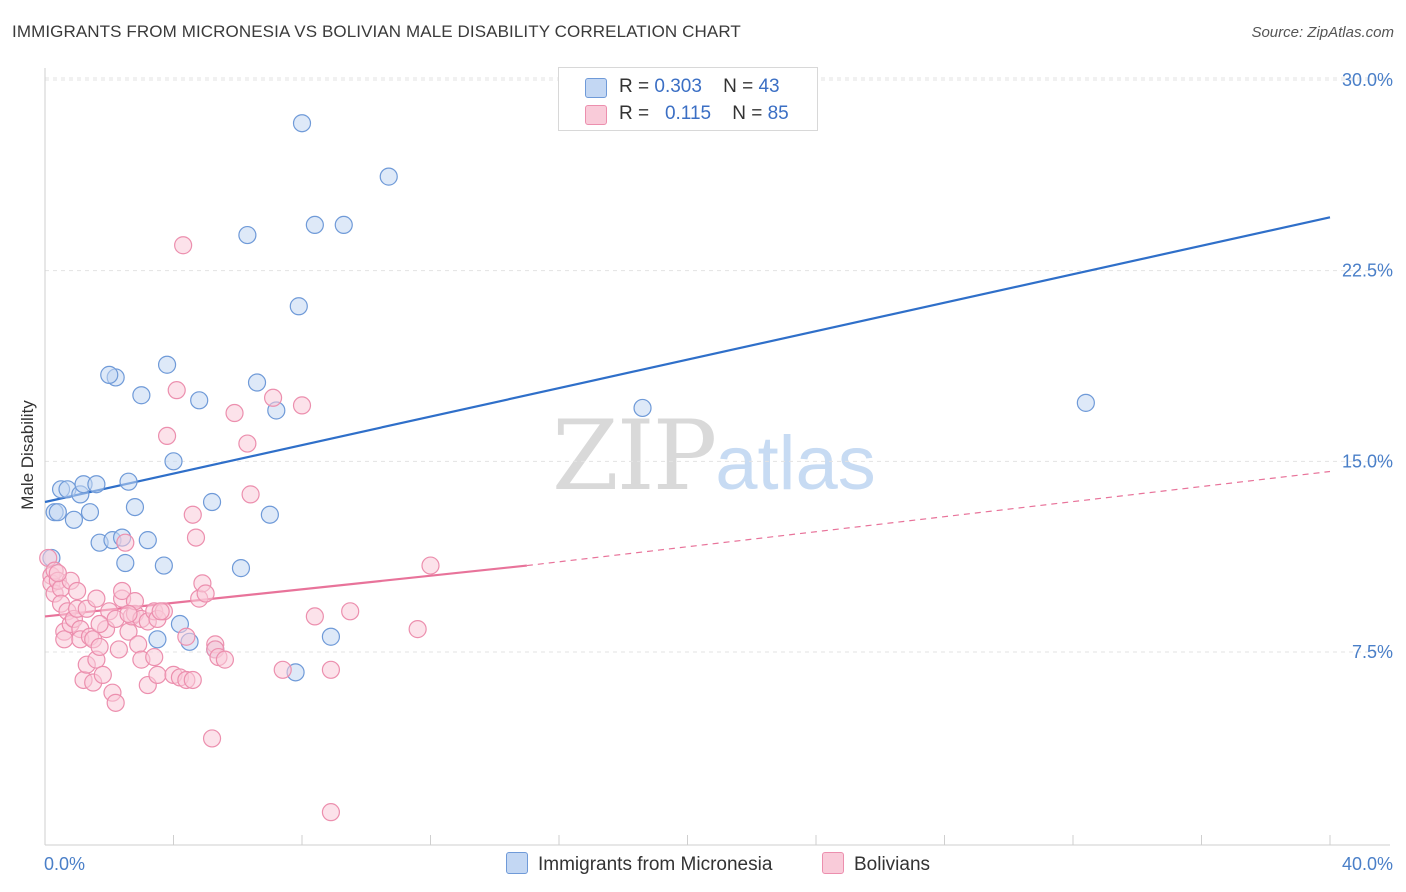 The height and width of the screenshot is (892, 1406). I want to click on r-value: 0.303, so click(678, 86).